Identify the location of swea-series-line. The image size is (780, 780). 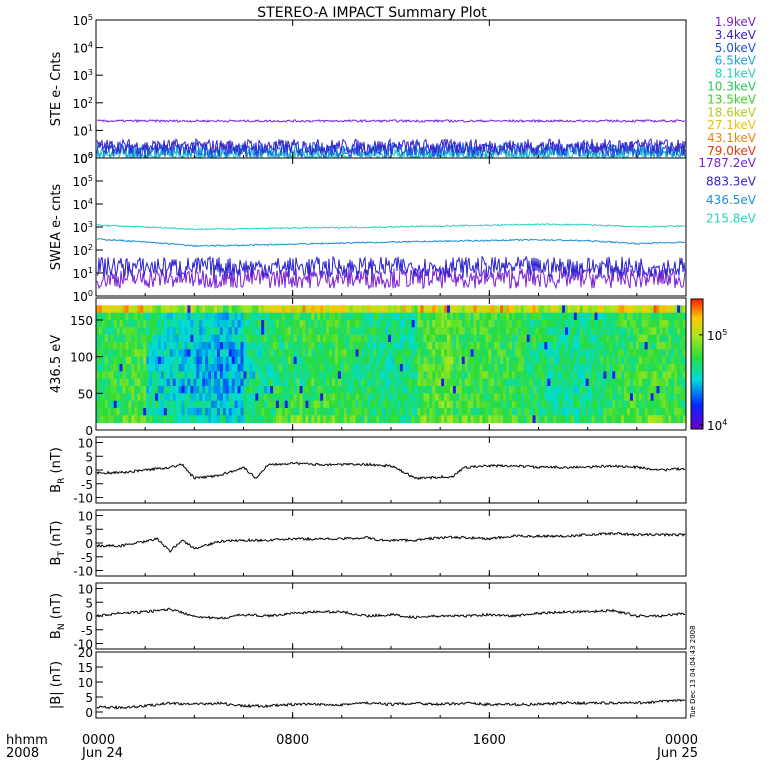
(391, 243).